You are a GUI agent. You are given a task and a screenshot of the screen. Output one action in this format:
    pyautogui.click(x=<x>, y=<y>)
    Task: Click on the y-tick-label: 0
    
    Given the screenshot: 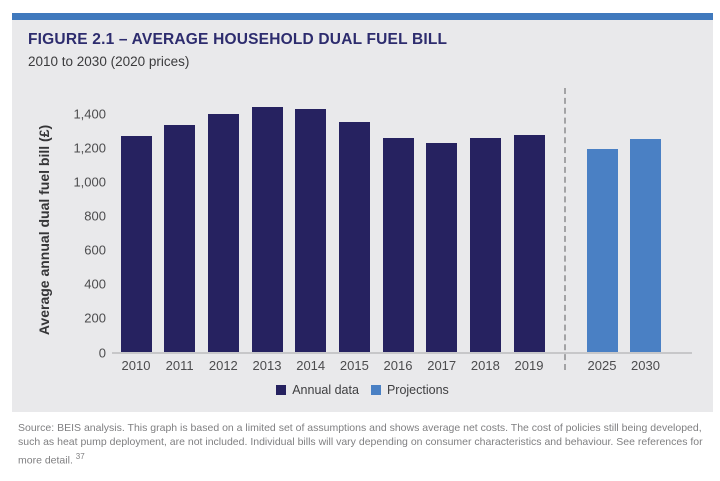 What is the action you would take?
    pyautogui.click(x=102, y=352)
    